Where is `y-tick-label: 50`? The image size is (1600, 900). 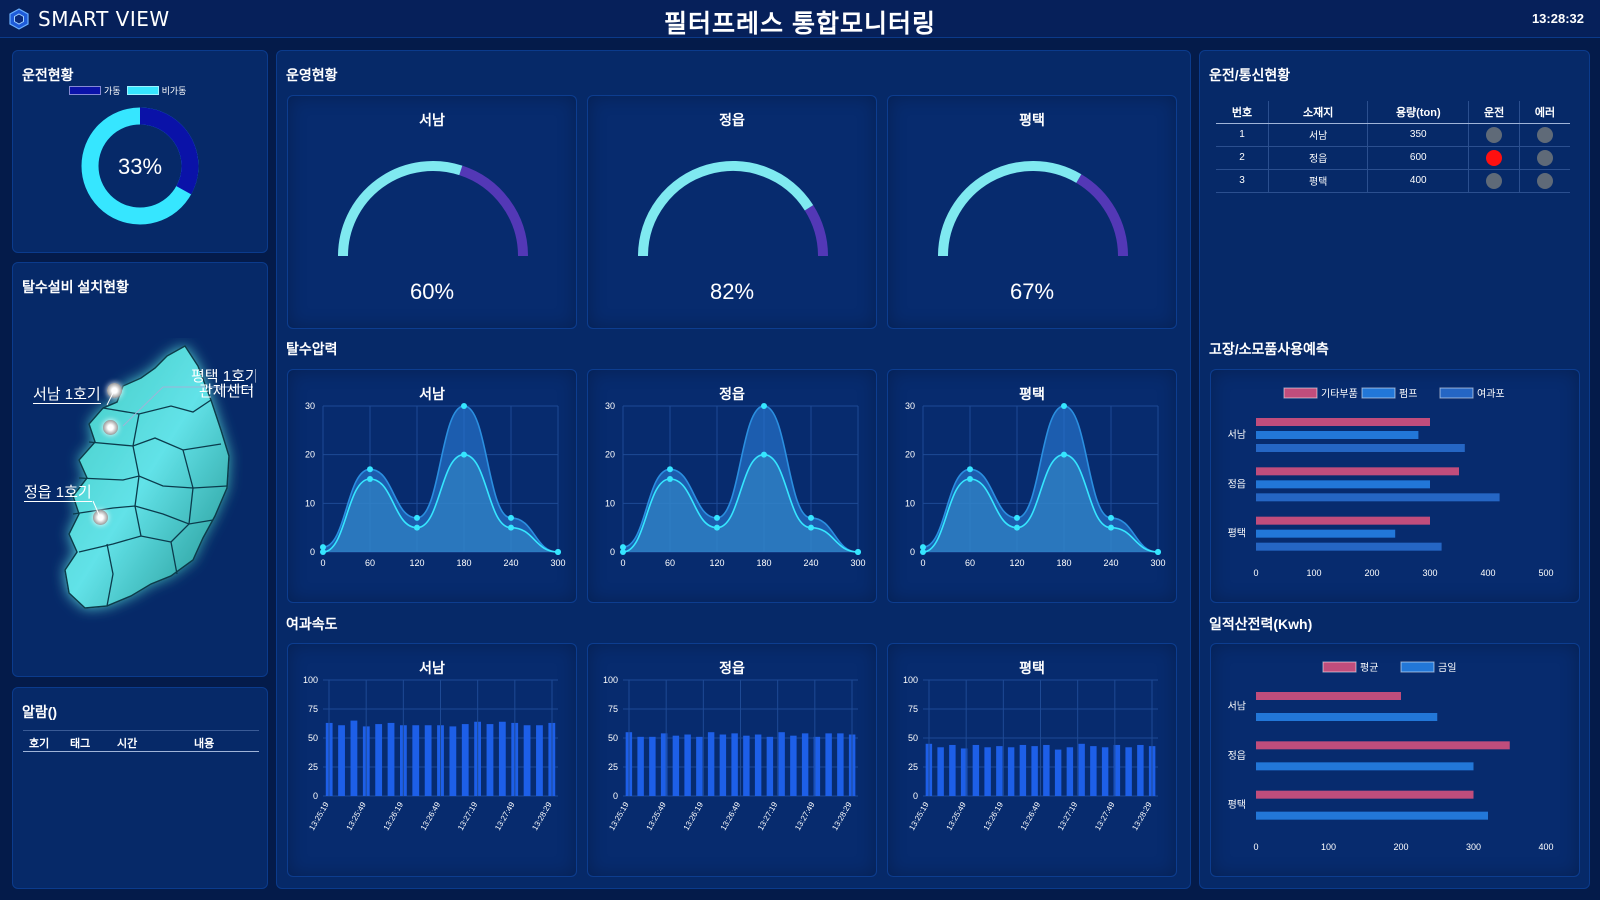
y-tick-label: 50 is located at coordinates (613, 738).